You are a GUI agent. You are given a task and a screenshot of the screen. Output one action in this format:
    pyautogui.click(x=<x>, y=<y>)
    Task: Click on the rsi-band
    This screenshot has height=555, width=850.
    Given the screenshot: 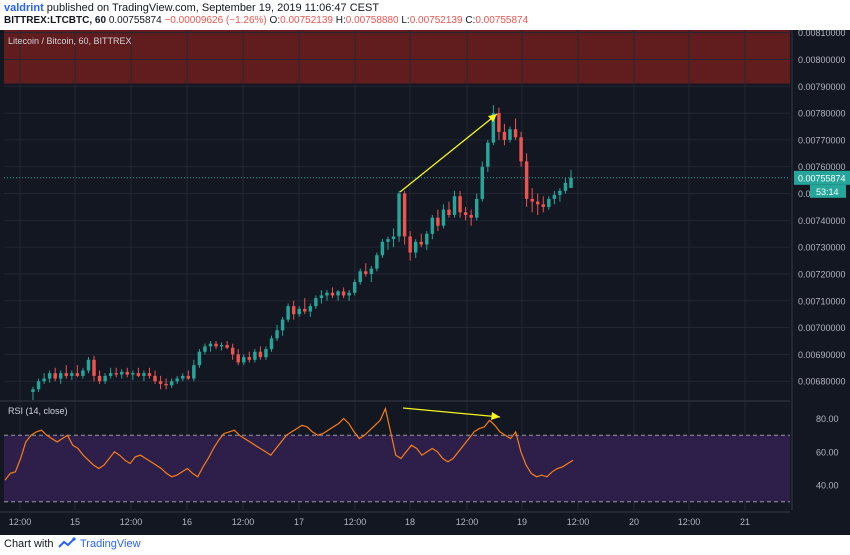 What is the action you would take?
    pyautogui.click(x=397, y=468)
    